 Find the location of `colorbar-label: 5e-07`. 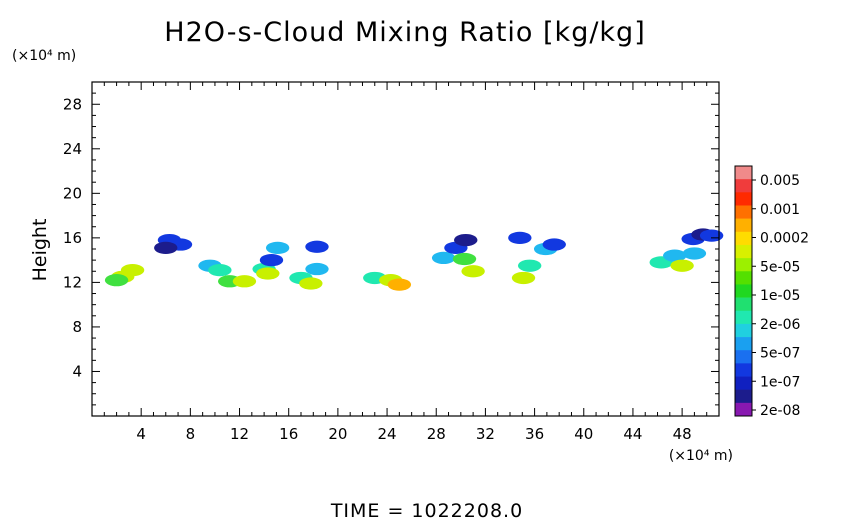

colorbar-label: 5e-07 is located at coordinates (780, 354).